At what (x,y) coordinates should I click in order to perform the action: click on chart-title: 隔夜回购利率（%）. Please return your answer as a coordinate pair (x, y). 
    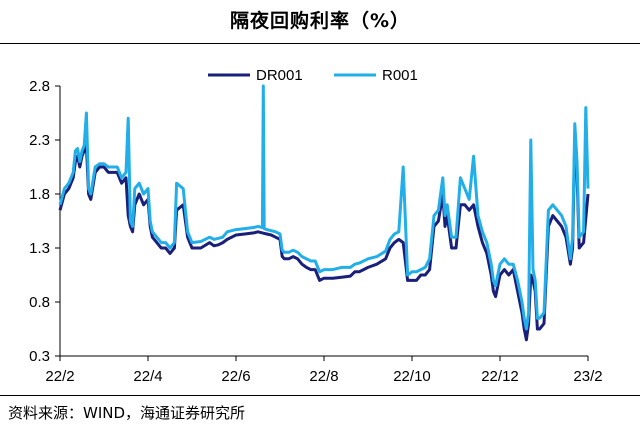
    Looking at the image, I should click on (320, 21).